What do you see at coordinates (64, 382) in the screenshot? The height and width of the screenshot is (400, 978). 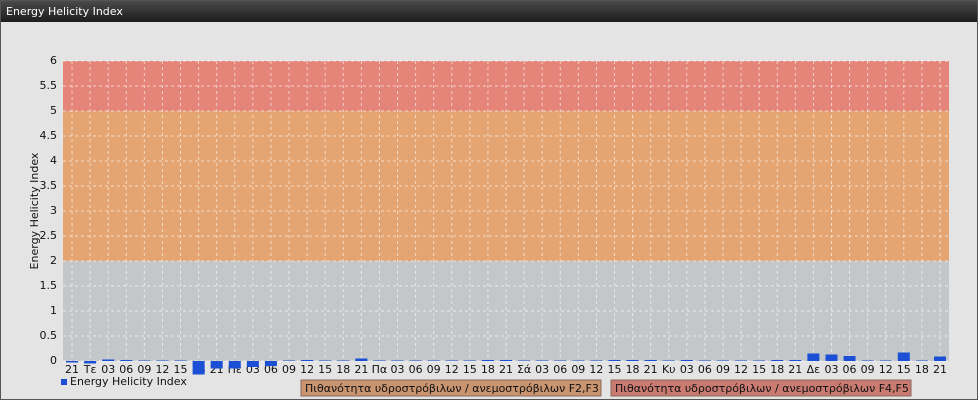 I see `legend-swatch` at bounding box center [64, 382].